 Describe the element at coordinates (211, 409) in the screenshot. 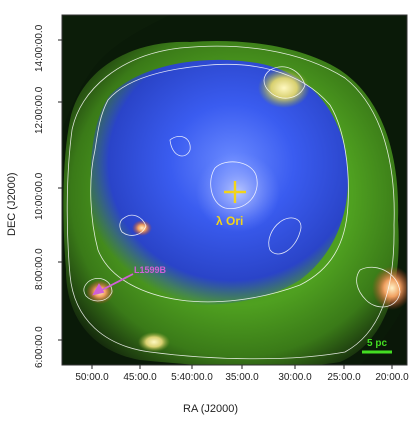

I see `x-axis-label: RA (J2000)` at that location.